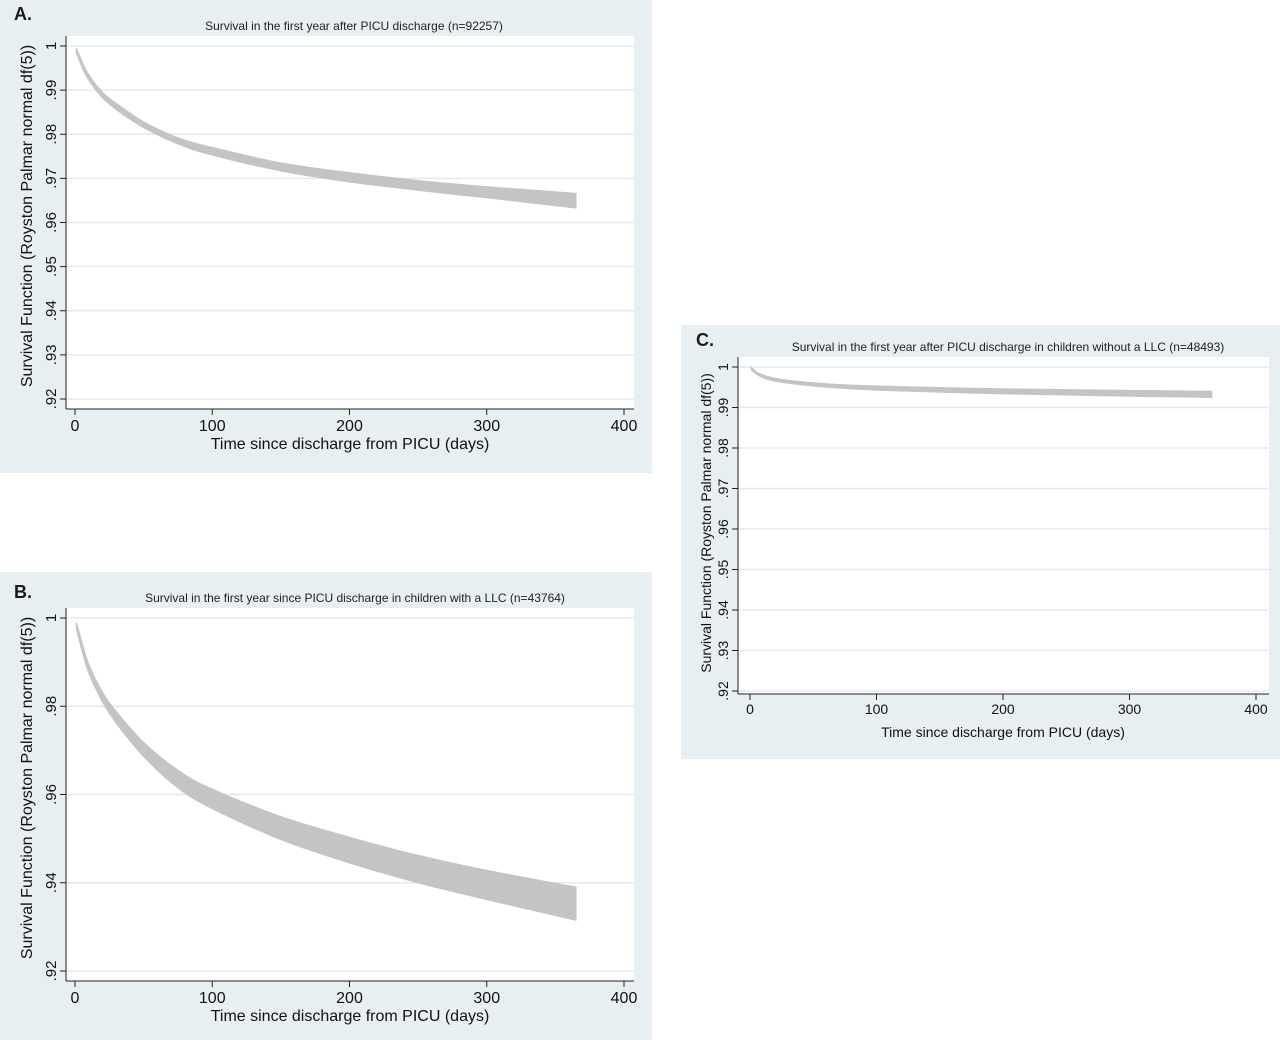  I want to click on panel-letter-a: A., so click(23, 14).